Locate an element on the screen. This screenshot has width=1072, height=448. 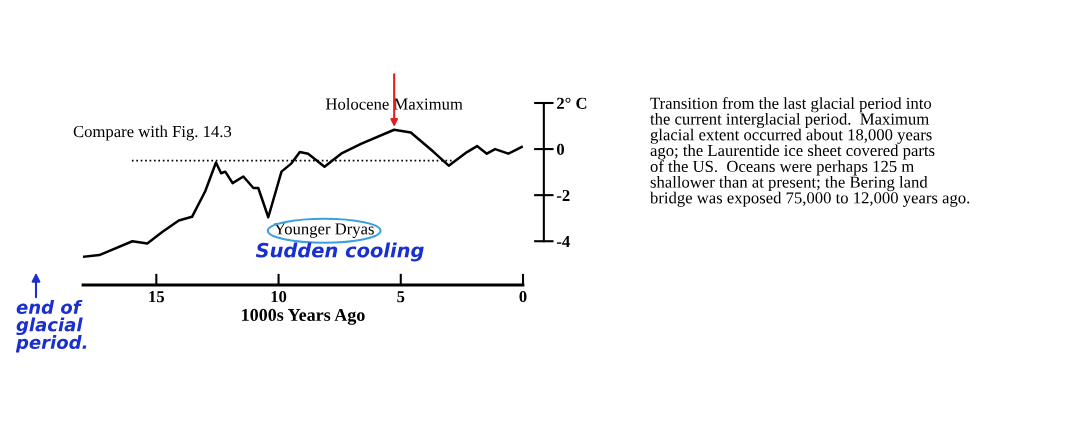
x-tick-label: 15 is located at coordinates (157, 297).